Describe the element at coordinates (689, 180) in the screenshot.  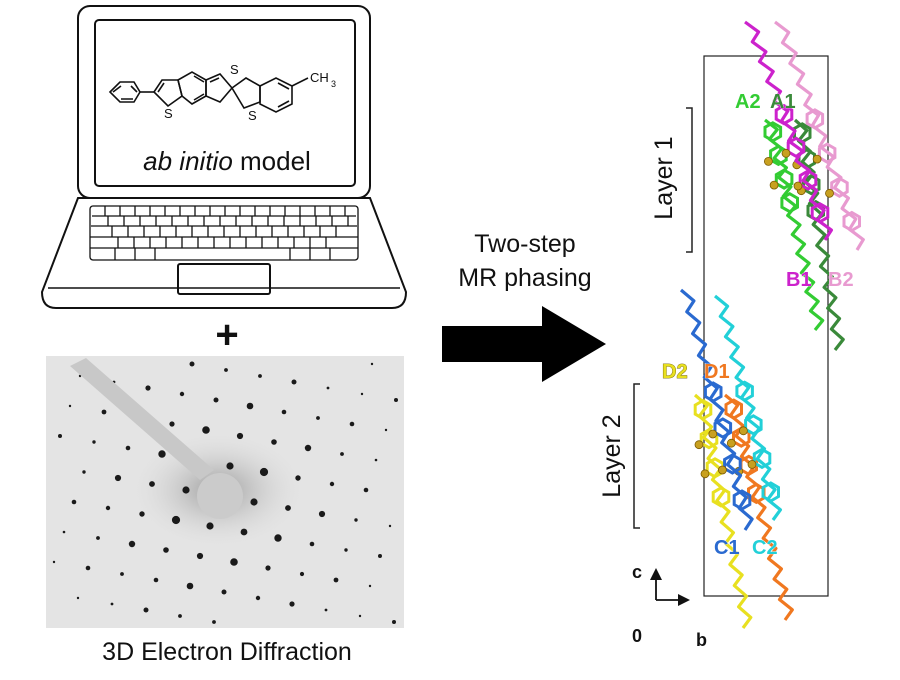
I see `layer1-bracket` at that location.